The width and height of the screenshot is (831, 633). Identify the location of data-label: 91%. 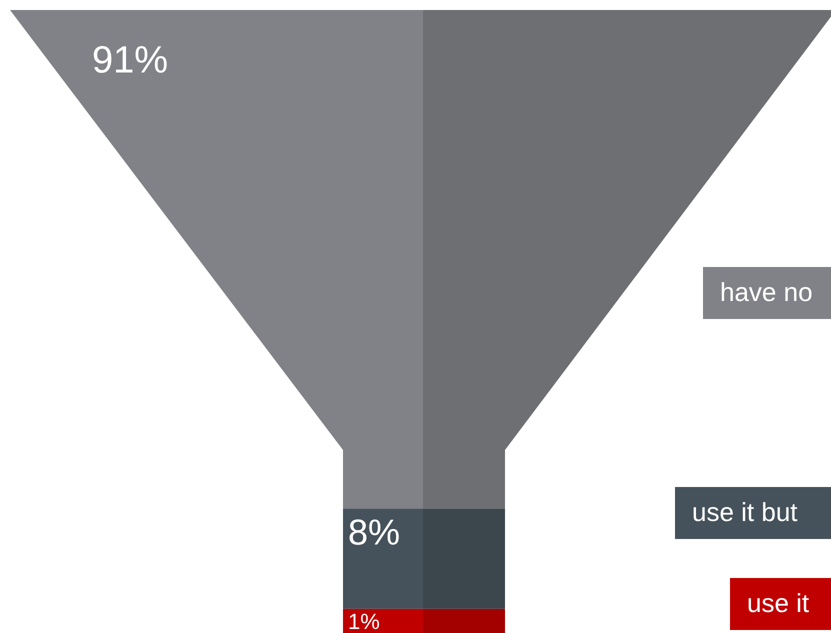
(130, 60).